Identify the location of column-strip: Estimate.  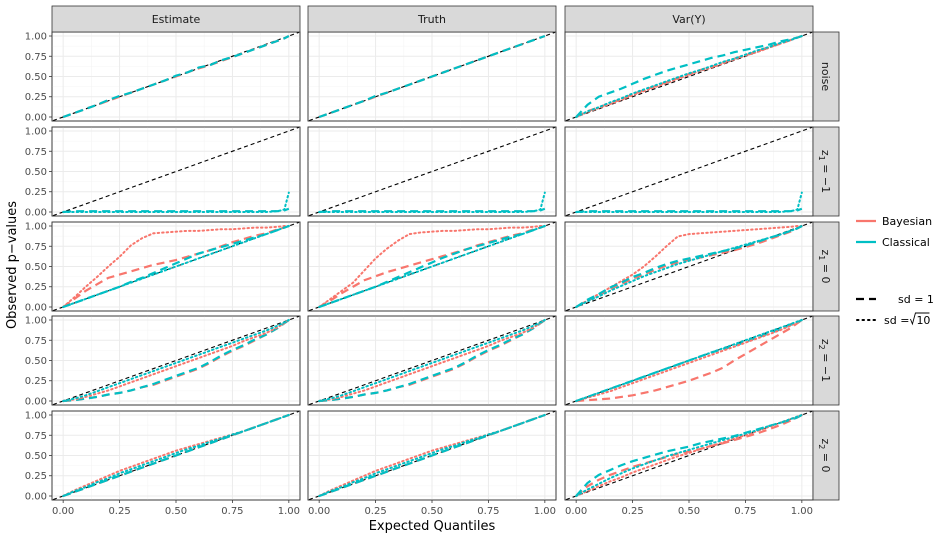
(176, 19).